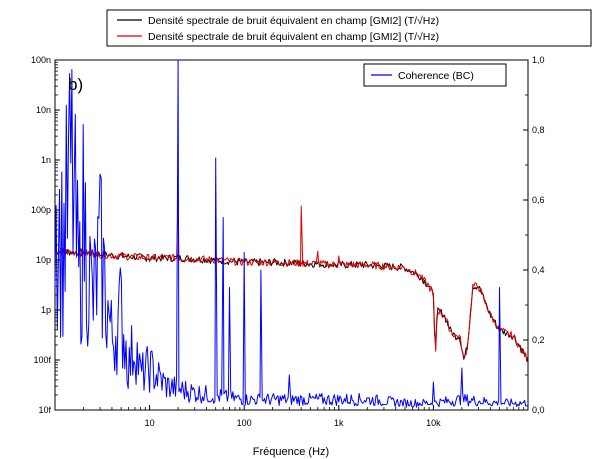  I want to click on panel-label: b), so click(75, 84).